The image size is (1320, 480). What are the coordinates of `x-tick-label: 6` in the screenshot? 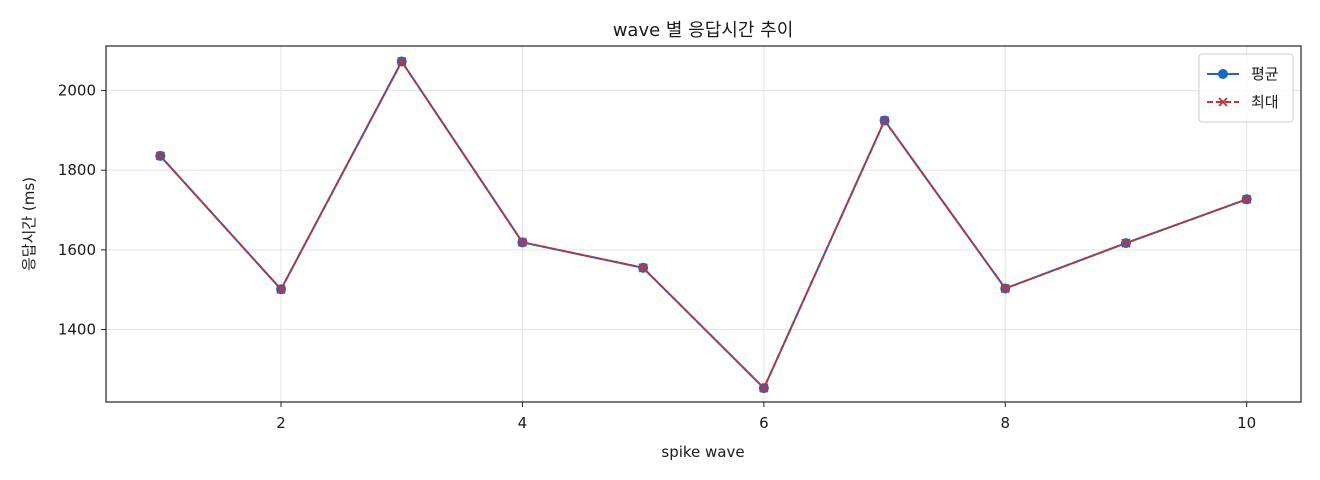 It's located at (764, 423).